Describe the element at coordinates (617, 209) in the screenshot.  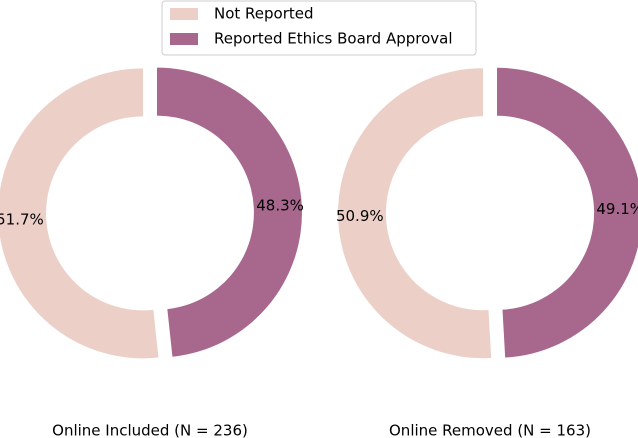
I see `value-label: 49.1%` at that location.